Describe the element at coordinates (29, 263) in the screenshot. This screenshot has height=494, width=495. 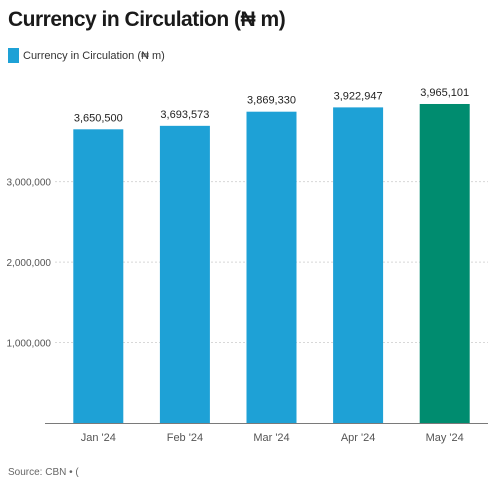
I see `y-tick-label: 2,000,000` at that location.